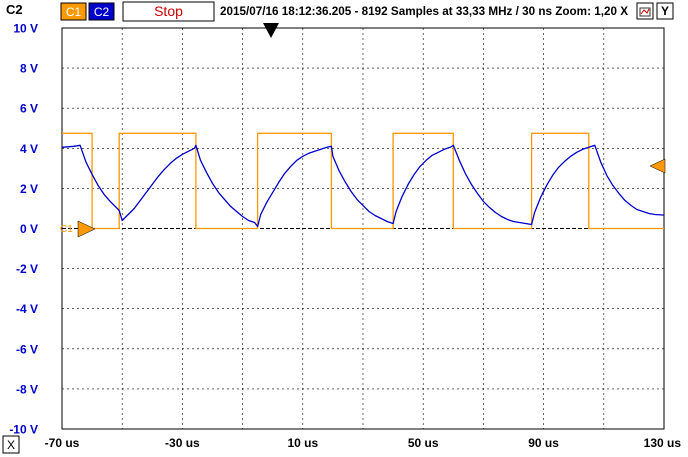  I want to click on y-tick-label: -8 V, so click(27, 389).